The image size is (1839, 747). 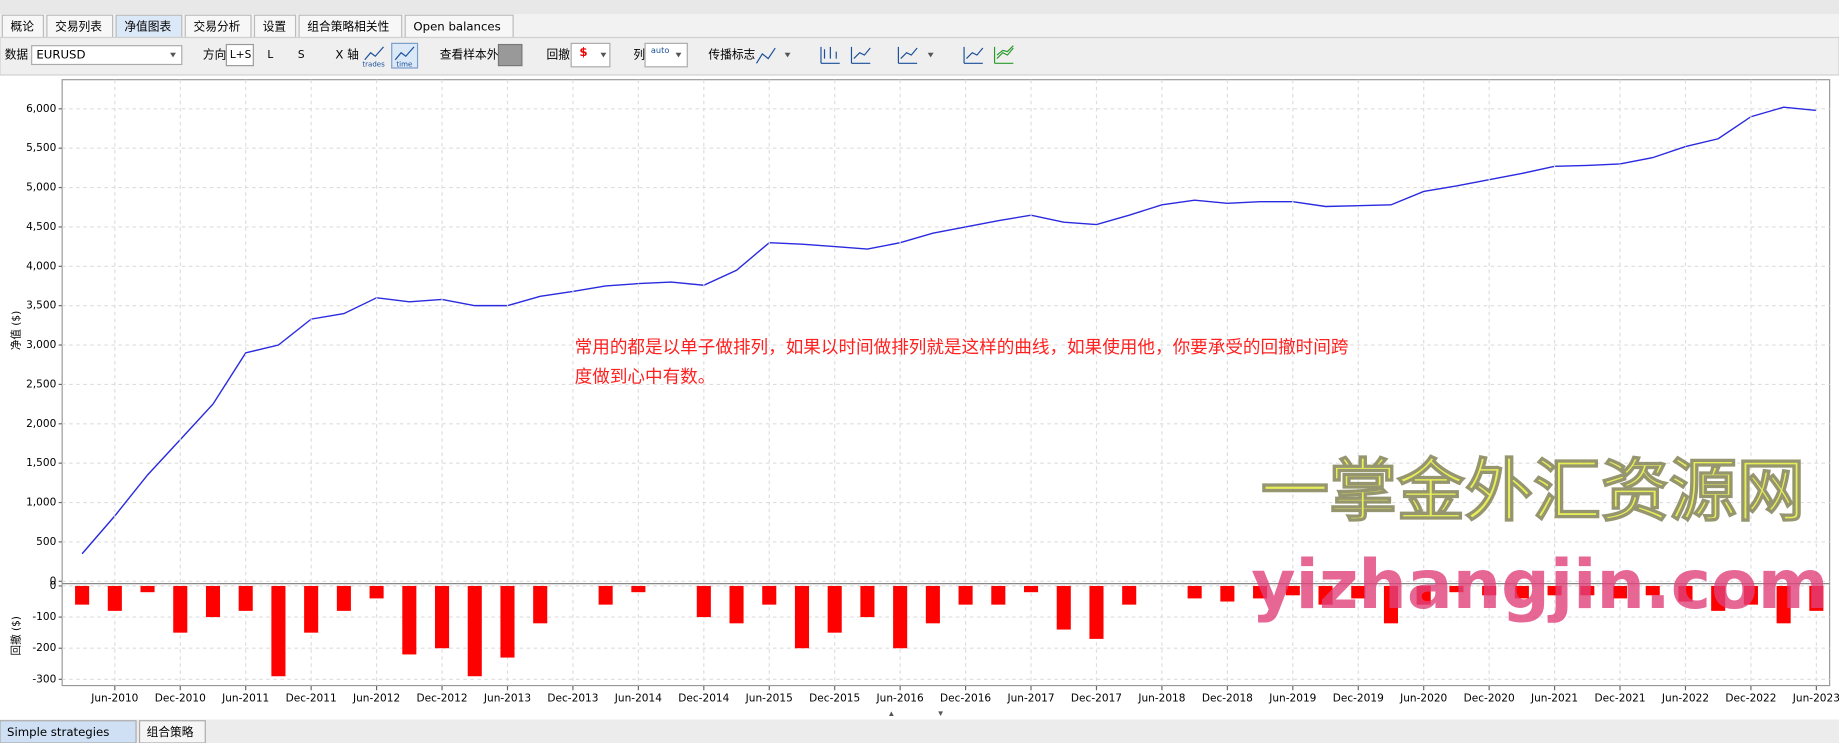 I want to click on x-tick-label: Jun-2023, so click(x=1815, y=698).